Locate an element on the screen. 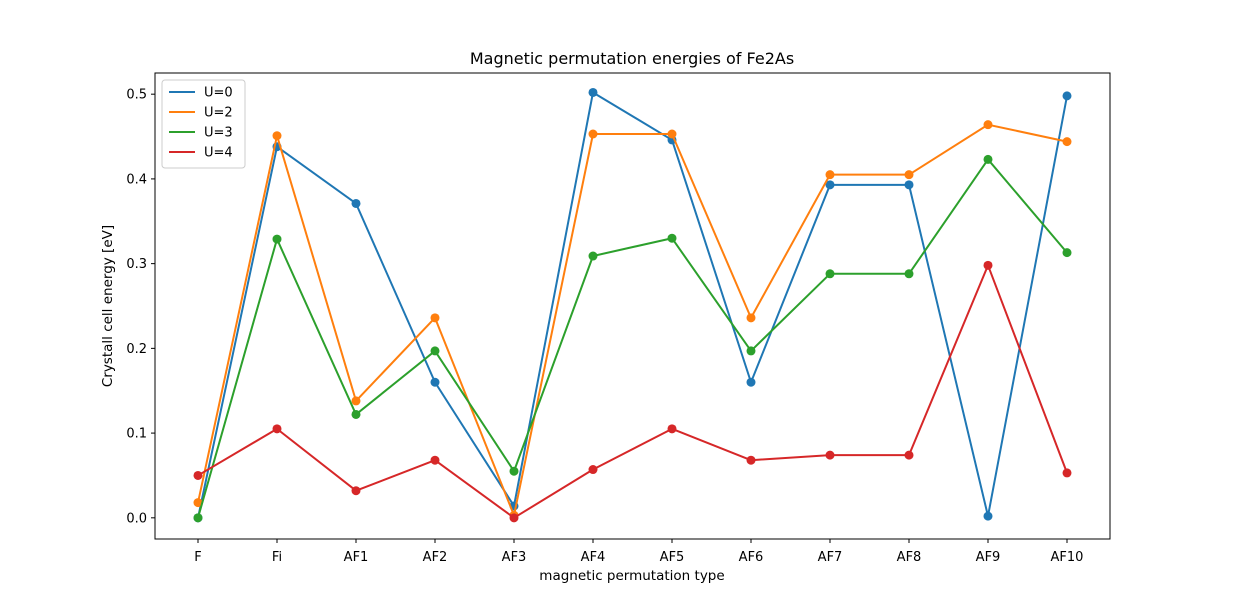 The width and height of the screenshot is (1233, 606). legend-label: U=4 is located at coordinates (218, 153).